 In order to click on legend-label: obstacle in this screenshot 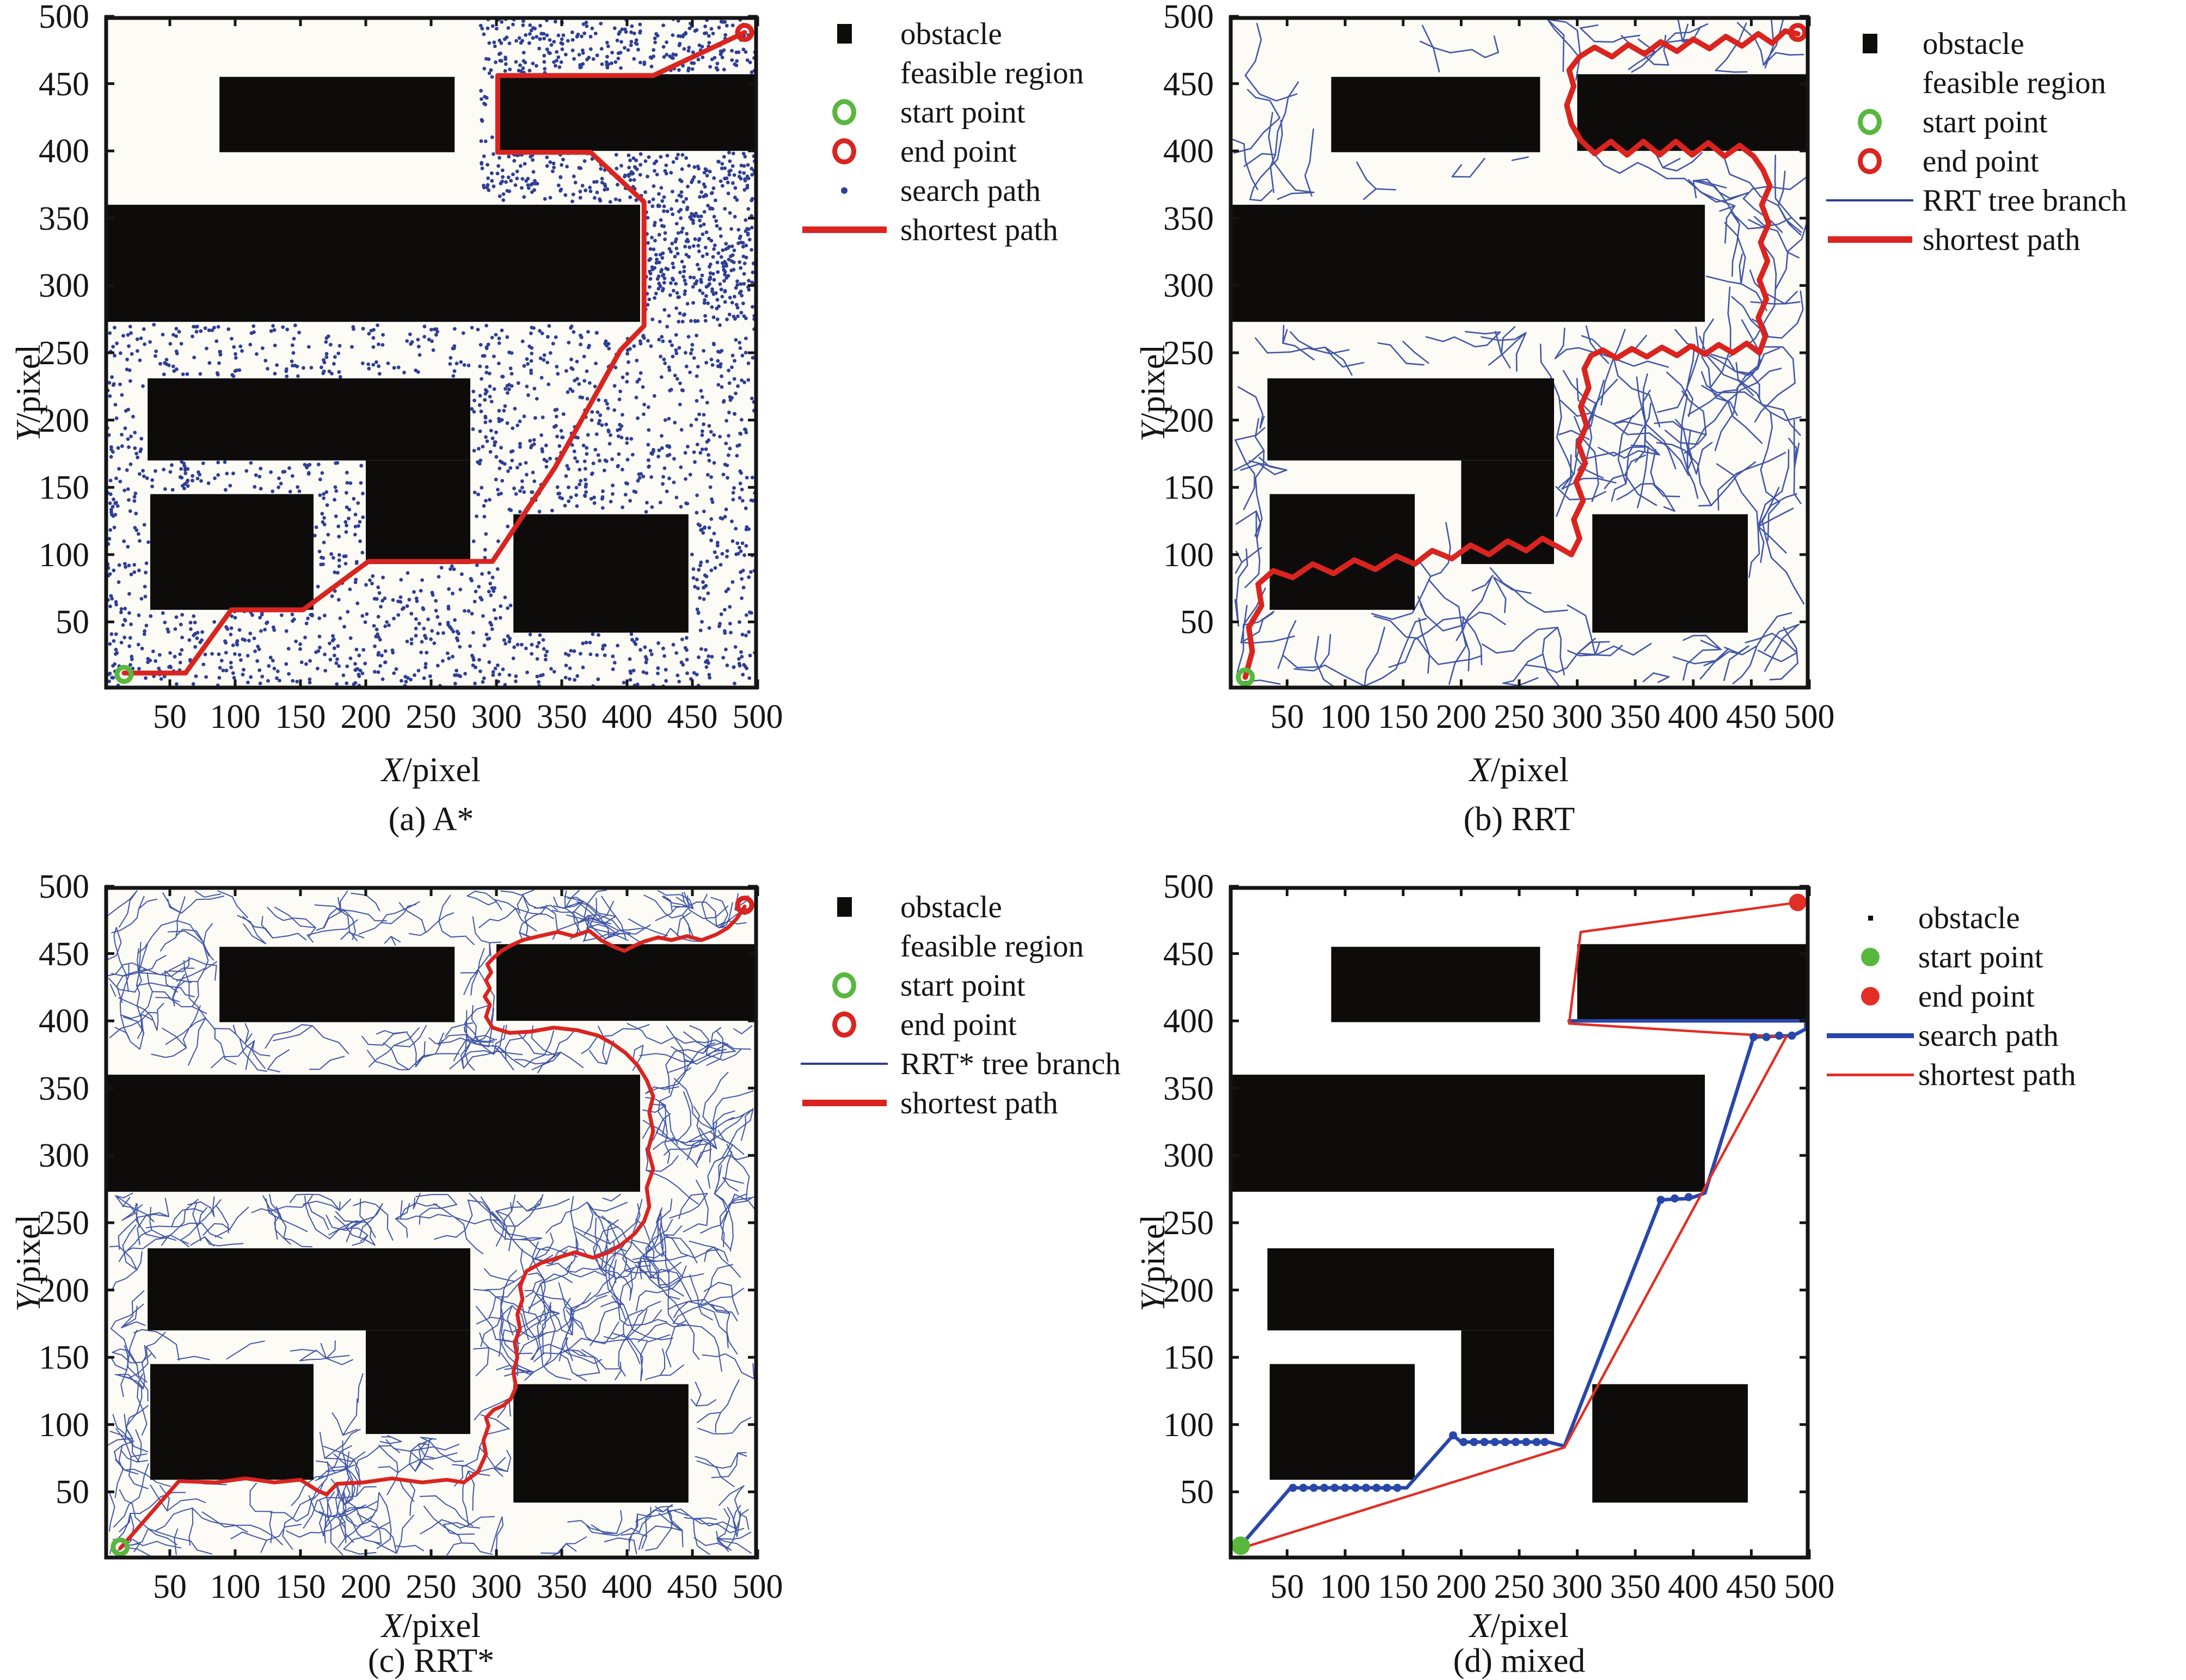, I will do `click(951, 907)`.